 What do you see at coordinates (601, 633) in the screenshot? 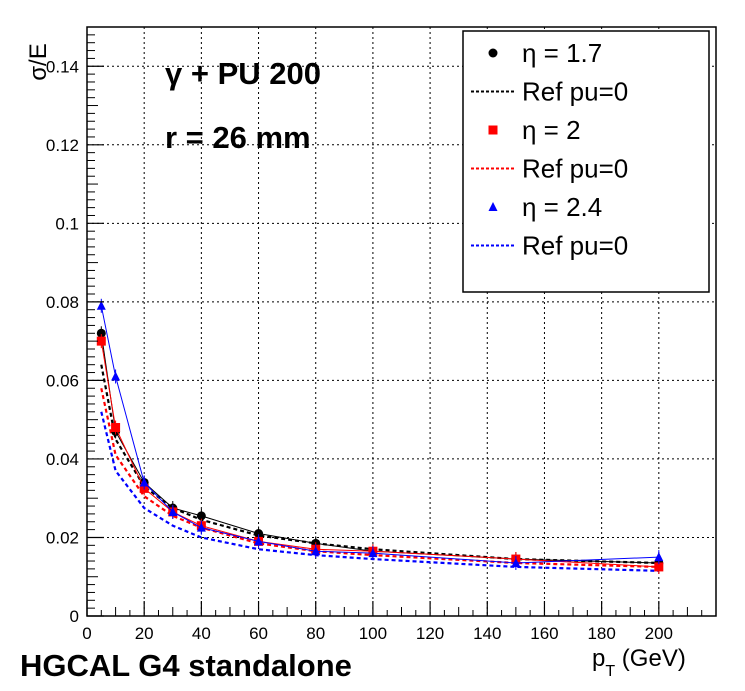
I see `x-tick-label: 180` at bounding box center [601, 633].